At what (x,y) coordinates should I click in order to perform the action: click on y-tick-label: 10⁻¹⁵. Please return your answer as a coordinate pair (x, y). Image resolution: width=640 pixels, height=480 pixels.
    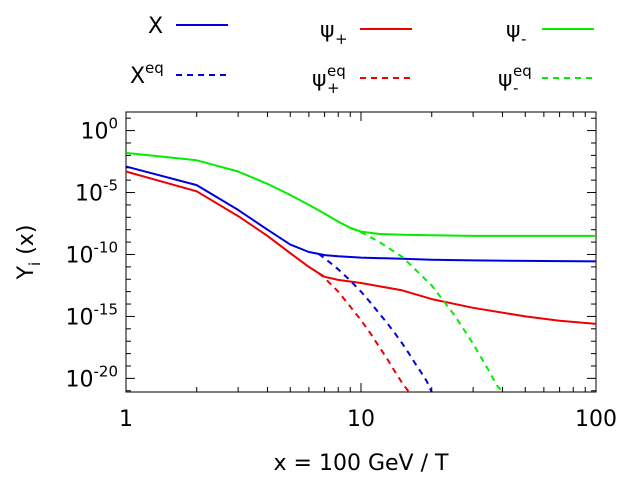
    Looking at the image, I should click on (92, 315).